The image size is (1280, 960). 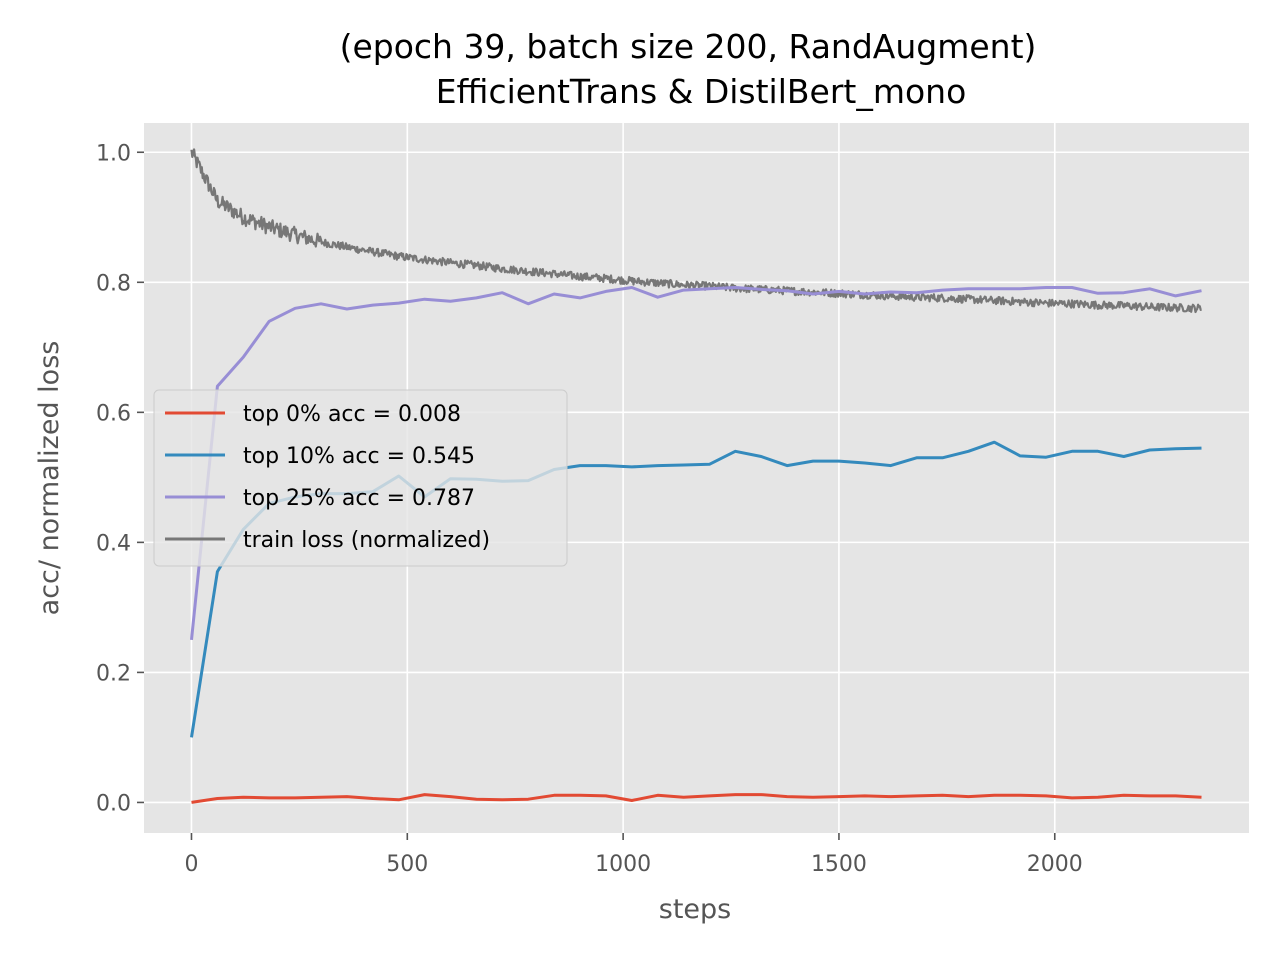 I want to click on legend-label-top25: top 25% acc = 0.787, so click(x=359, y=498).